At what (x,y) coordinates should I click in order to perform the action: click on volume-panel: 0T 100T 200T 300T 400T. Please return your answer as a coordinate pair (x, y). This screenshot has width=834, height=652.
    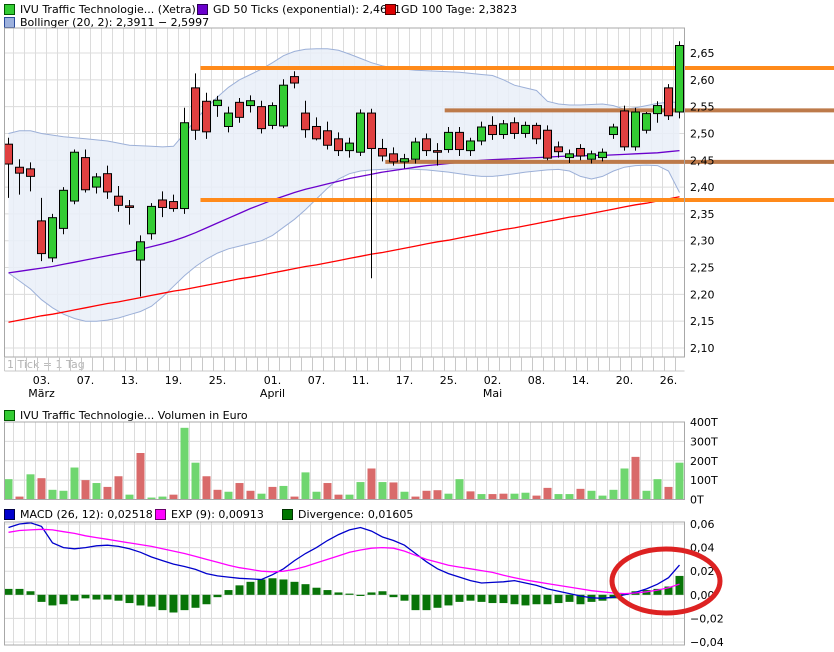
    Looking at the image, I should click on (361, 461).